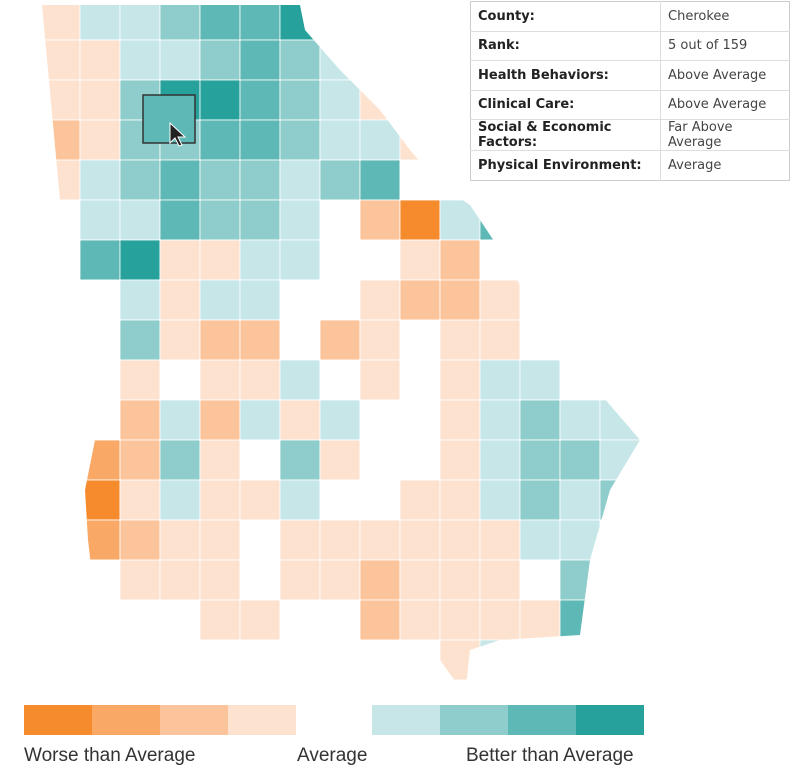 The width and height of the screenshot is (800, 779). I want to click on county-cherokee-selected, so click(169, 119).